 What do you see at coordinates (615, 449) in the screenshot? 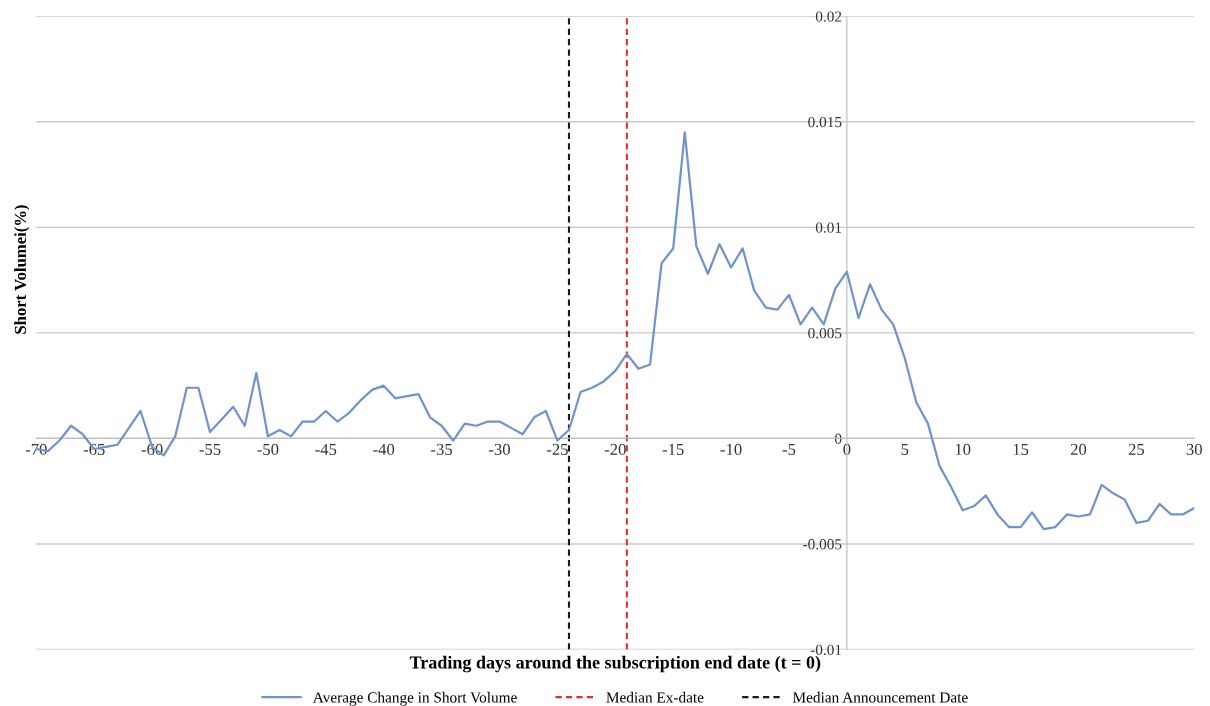
I see `x-tick-label: -20` at bounding box center [615, 449].